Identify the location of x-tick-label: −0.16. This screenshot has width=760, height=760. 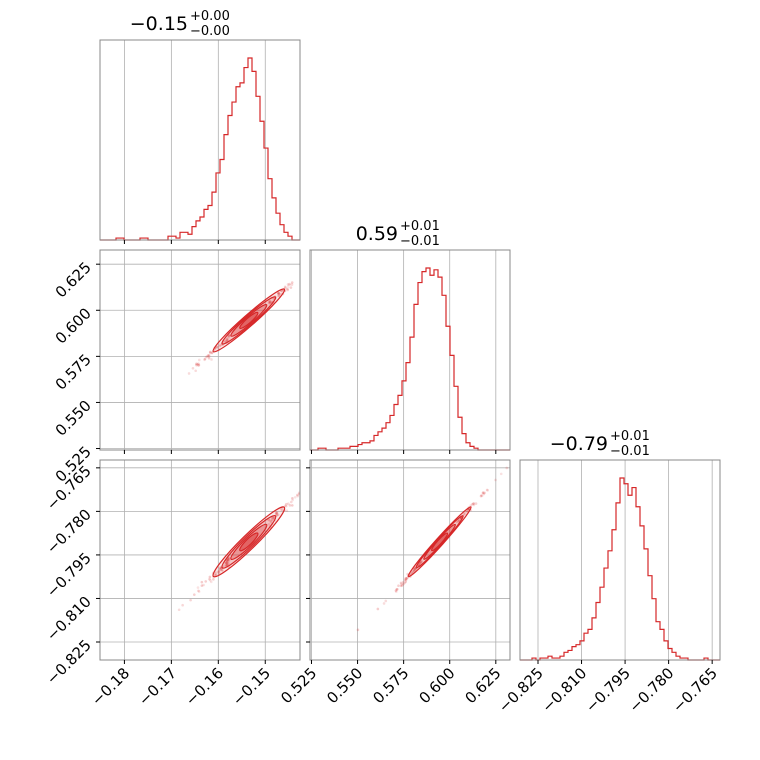
(204, 686).